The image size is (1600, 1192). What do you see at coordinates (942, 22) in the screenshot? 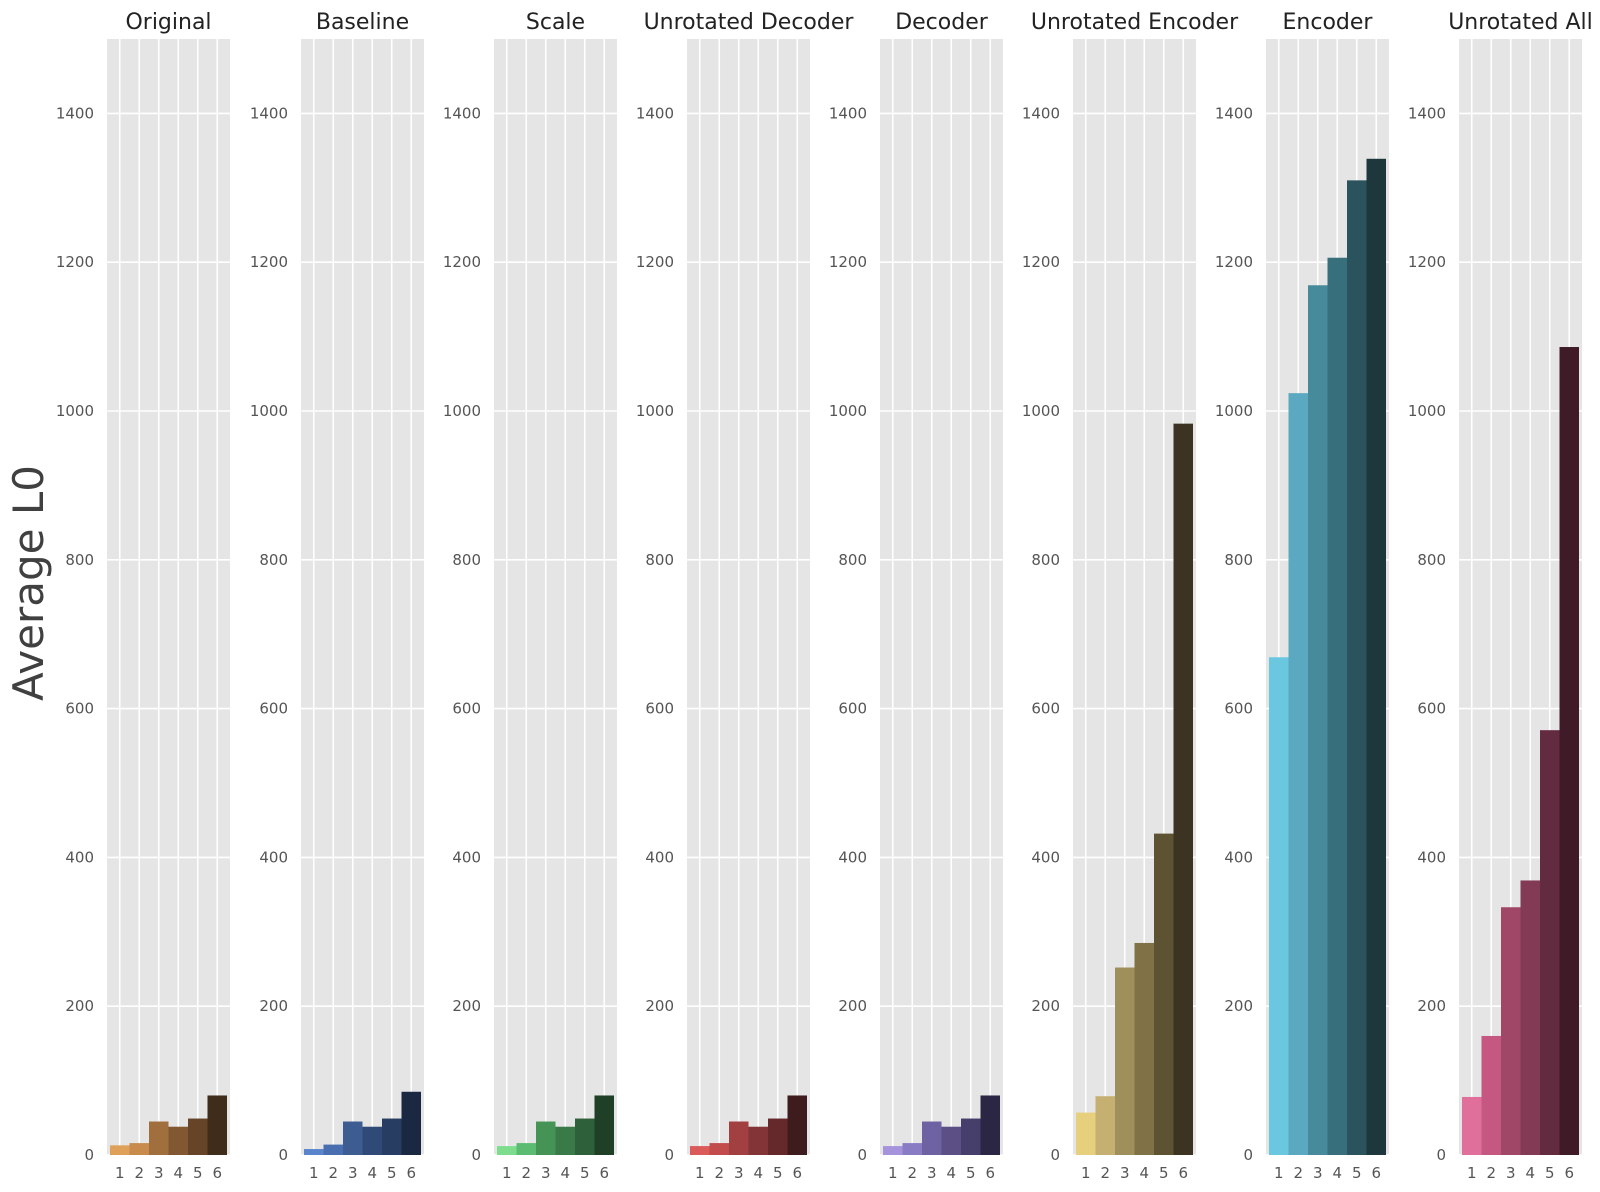
I see `panel-title: Decoder` at bounding box center [942, 22].